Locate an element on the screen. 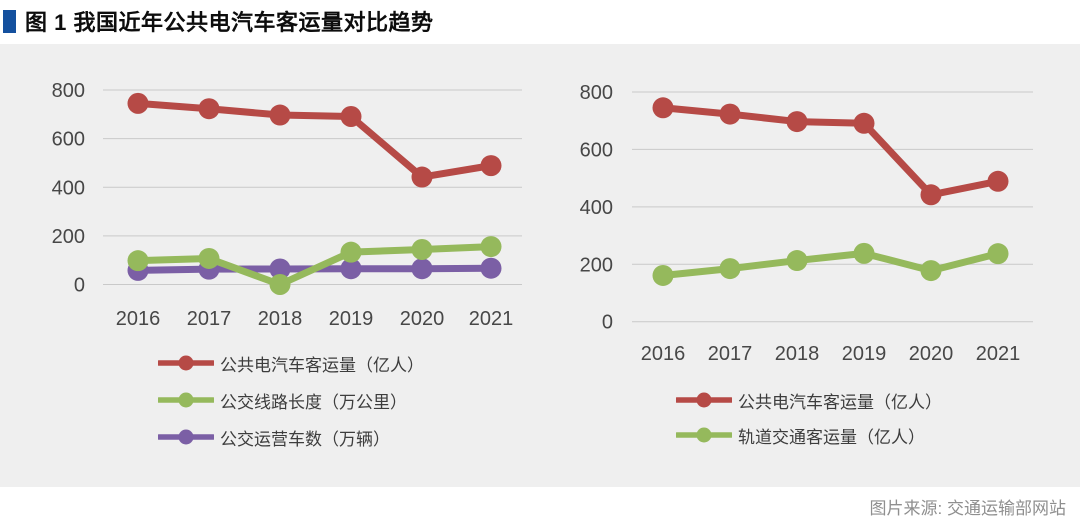  legend-item: 轨道交通客运量（亿人） is located at coordinates (809, 436).